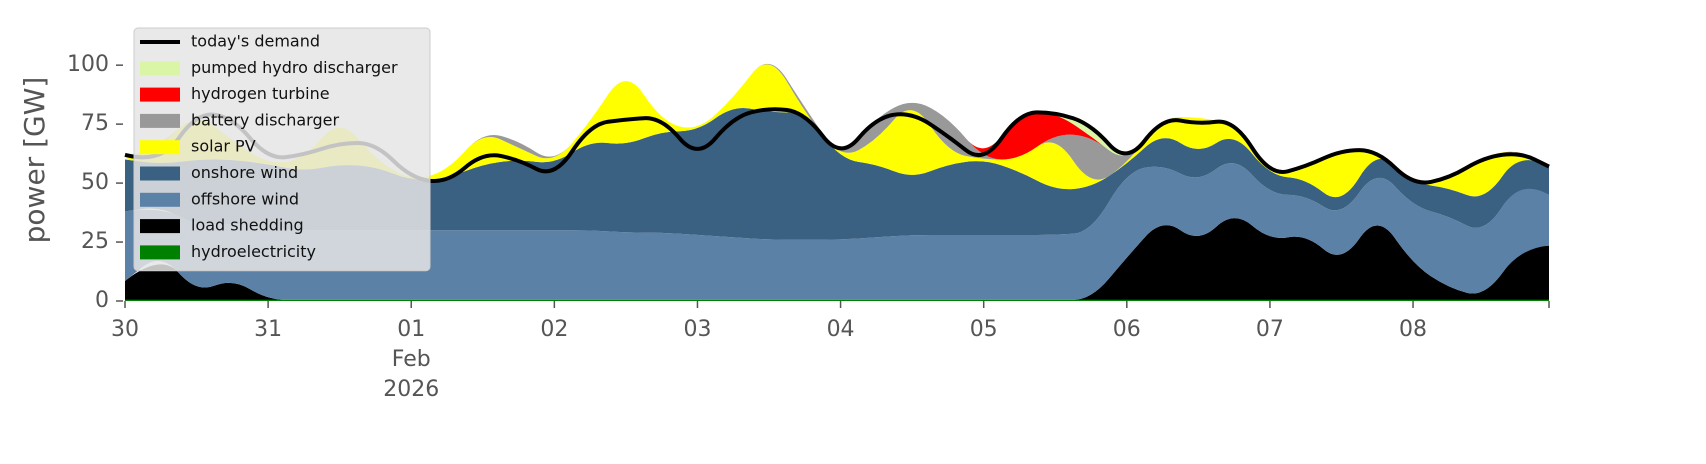  What do you see at coordinates (411, 389) in the screenshot?
I see `x-year-label: 2026` at bounding box center [411, 389].